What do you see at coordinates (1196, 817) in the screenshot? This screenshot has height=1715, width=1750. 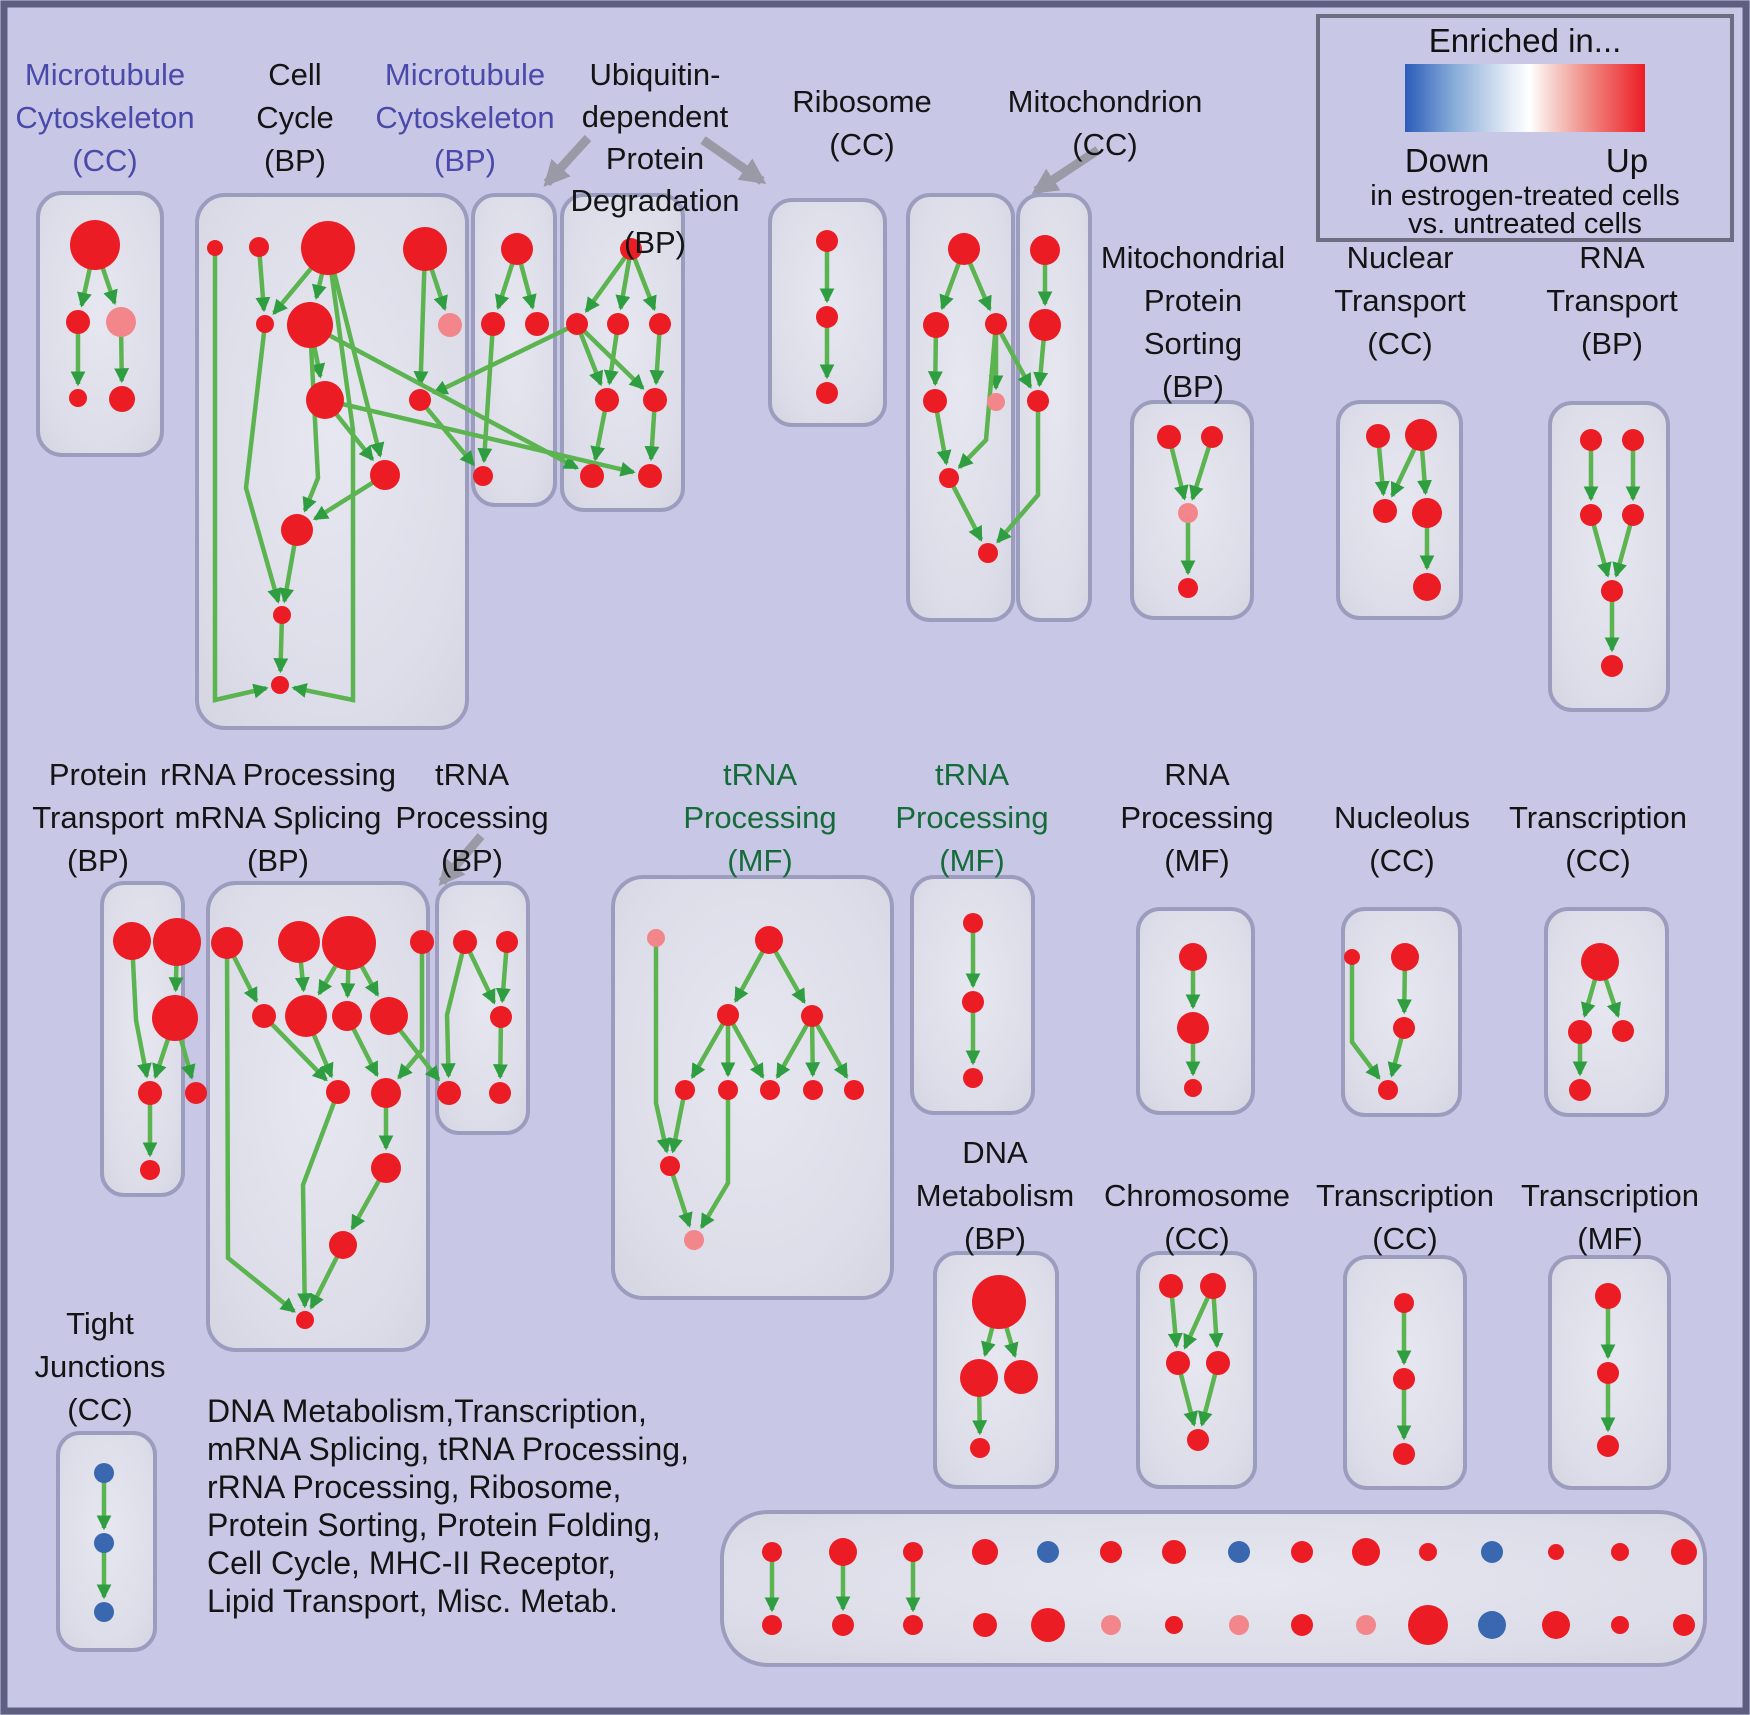 I see `cluster-label-rna-processing-mf: Processing` at bounding box center [1196, 817].